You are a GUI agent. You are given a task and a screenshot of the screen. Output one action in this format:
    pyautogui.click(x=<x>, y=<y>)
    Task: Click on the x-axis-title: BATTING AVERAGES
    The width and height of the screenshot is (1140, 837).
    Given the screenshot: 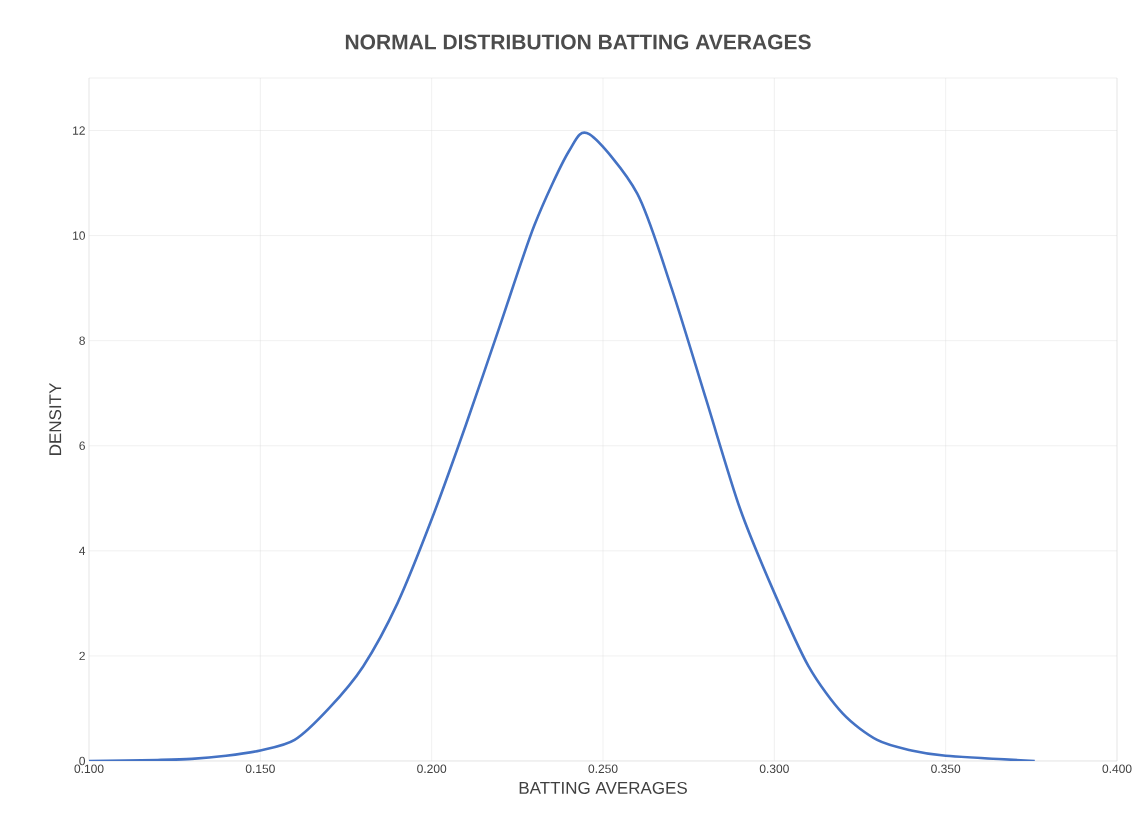 What is the action you would take?
    pyautogui.click(x=603, y=787)
    